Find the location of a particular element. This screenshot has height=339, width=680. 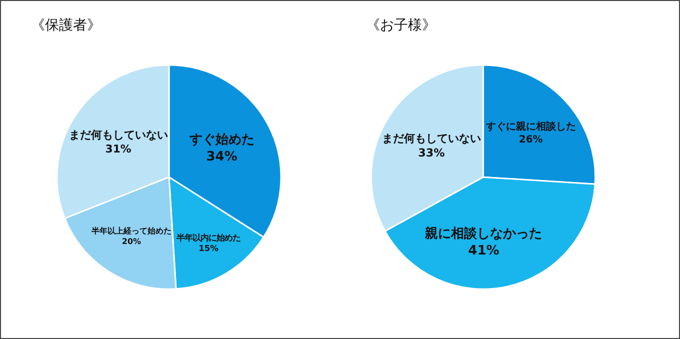

slice-label: すぐに親に相談した is located at coordinates (530, 126).